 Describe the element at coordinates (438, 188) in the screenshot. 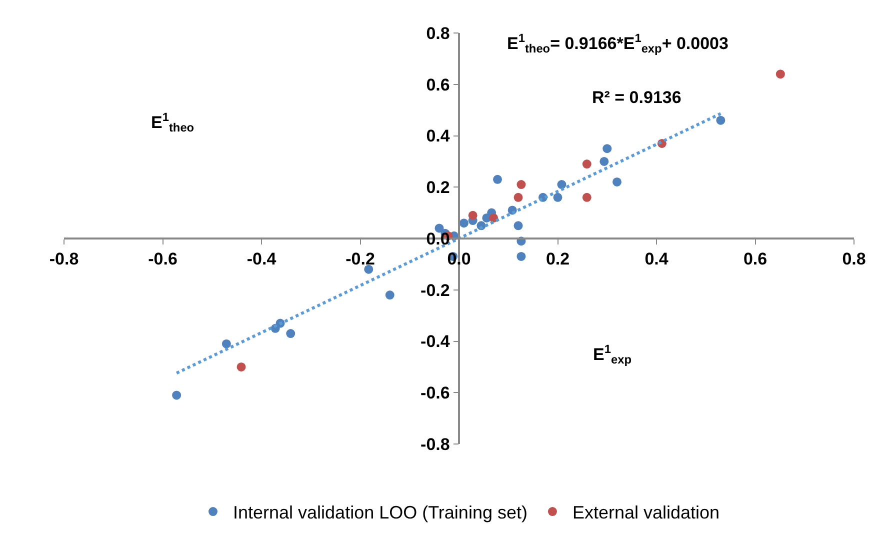

I see `y-tick-label: 0.2` at that location.